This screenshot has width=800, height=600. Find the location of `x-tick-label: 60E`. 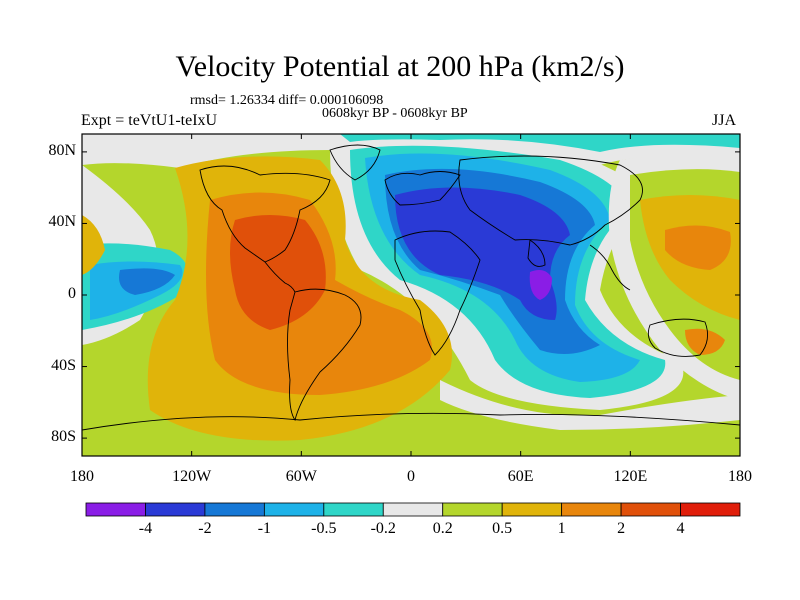

x-tick-label: 60E is located at coordinates (520, 476).